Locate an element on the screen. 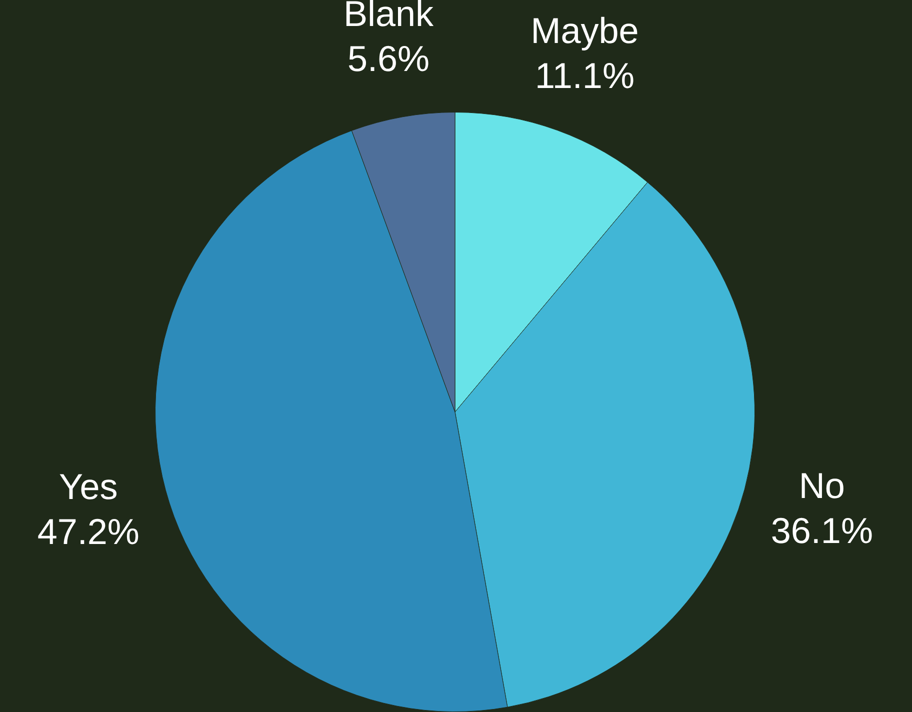  data-label: 47.2% is located at coordinates (88, 531).